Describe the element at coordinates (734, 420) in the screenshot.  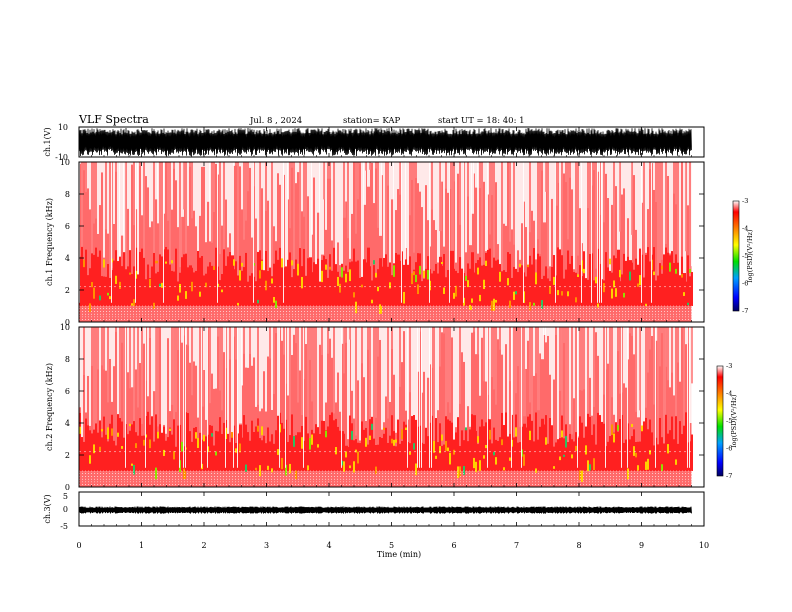
I see `ch2-colorbar-label: log(PSD)(V²/Hz)` at that location.